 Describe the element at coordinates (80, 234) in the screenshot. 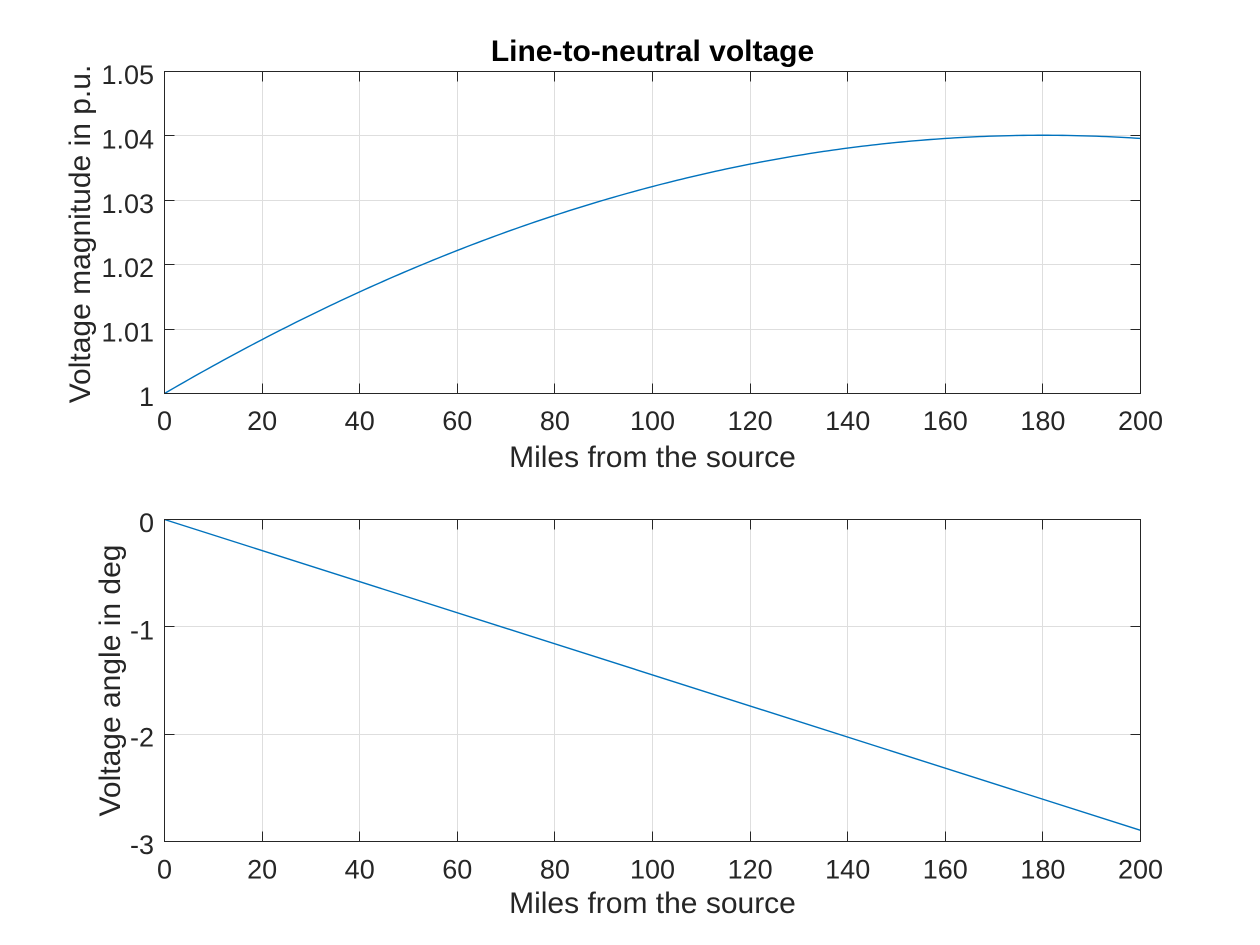

I see `svg-text: Voltage magnitude in p.u.` at that location.